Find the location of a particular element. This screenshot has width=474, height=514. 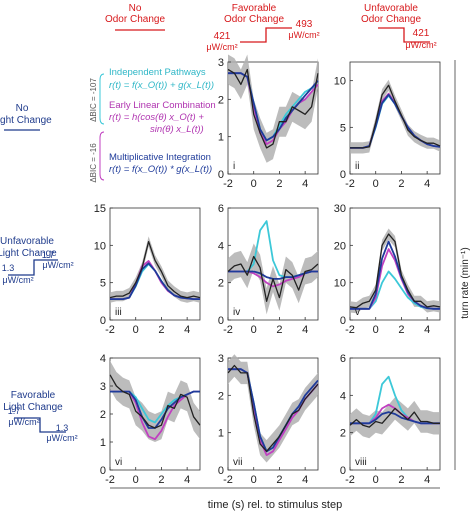

col-3-odor-step is located at coordinates (404, 35).